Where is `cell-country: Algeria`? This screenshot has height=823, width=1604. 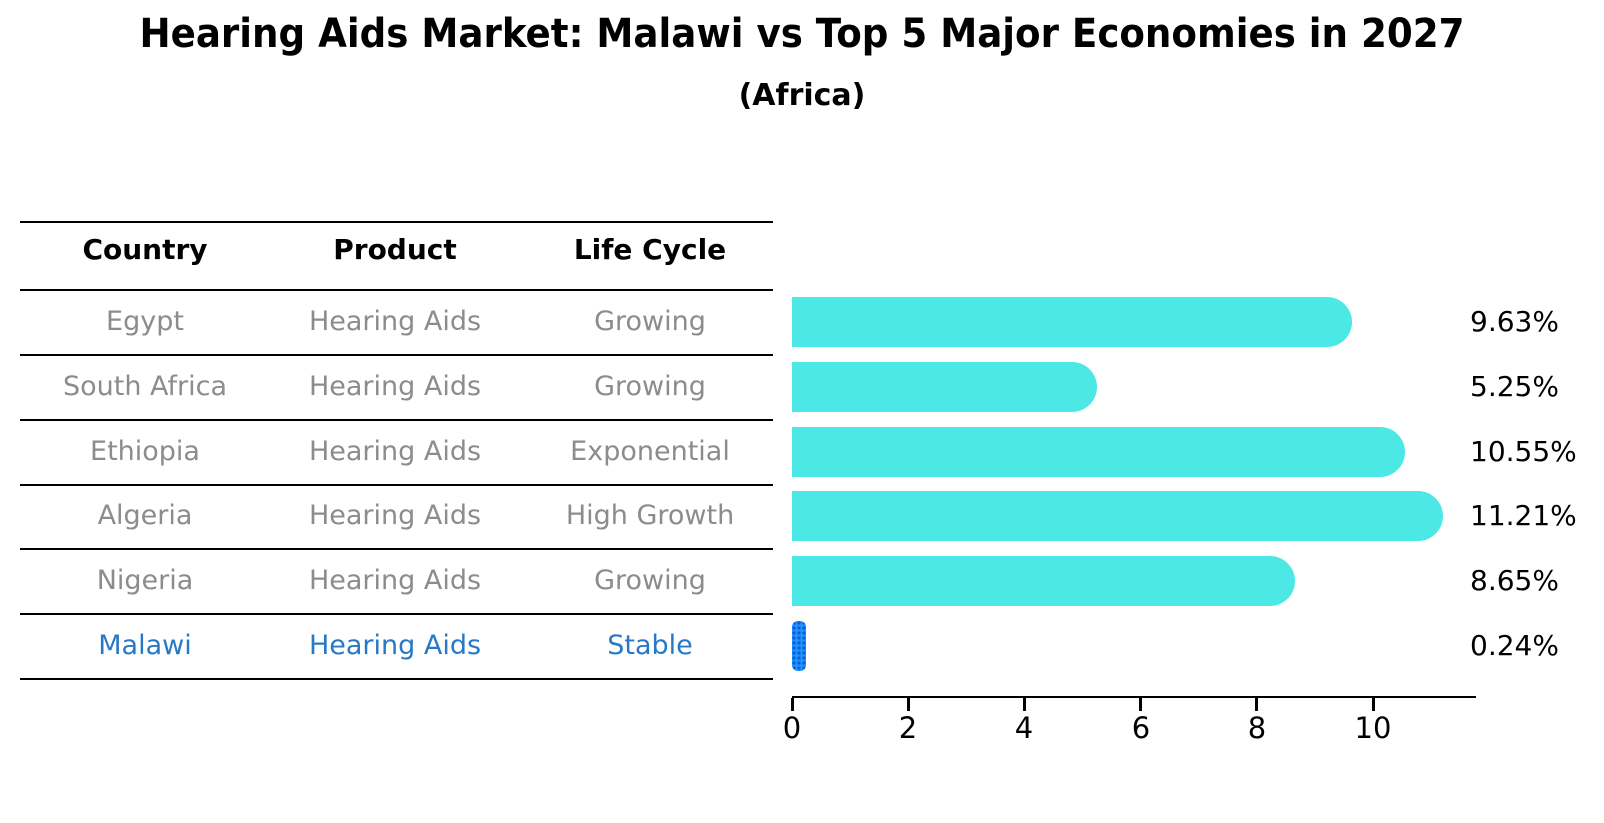 cell-country: Algeria is located at coordinates (145, 515).